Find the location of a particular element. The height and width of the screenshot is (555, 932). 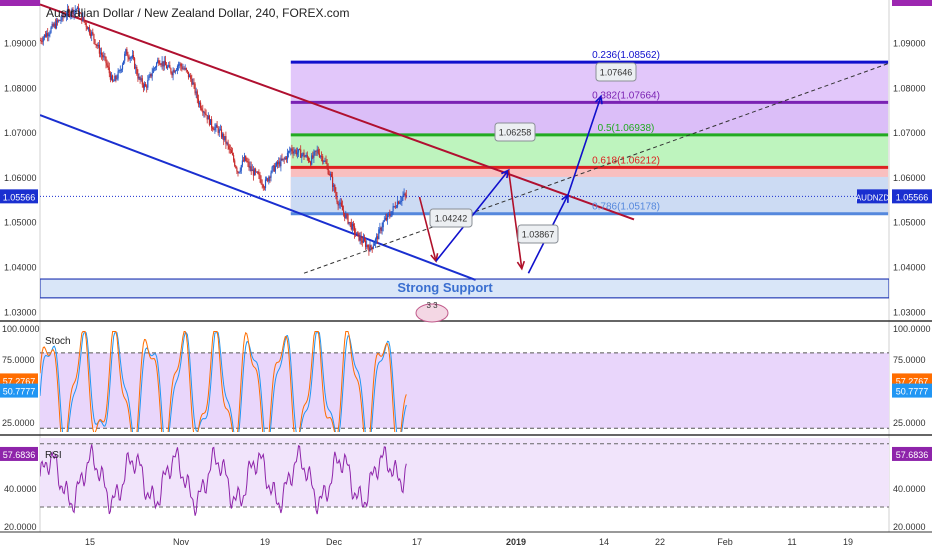

x-tick-label: 2019 is located at coordinates (516, 542).